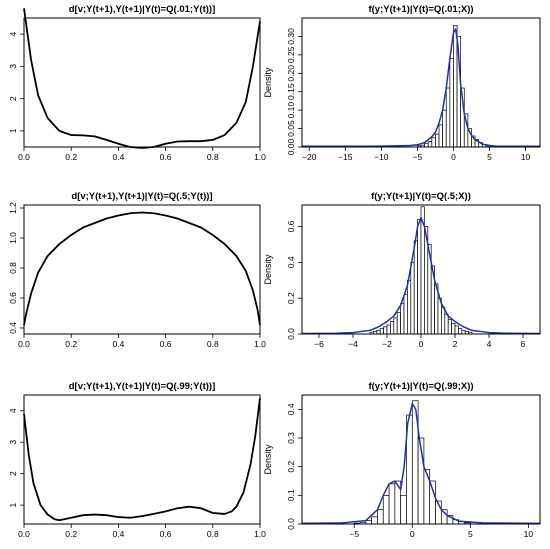 The width and height of the screenshot is (550, 549). Describe the element at coordinates (489, 344) in the screenshot. I see `x-tick-label: 4` at that location.